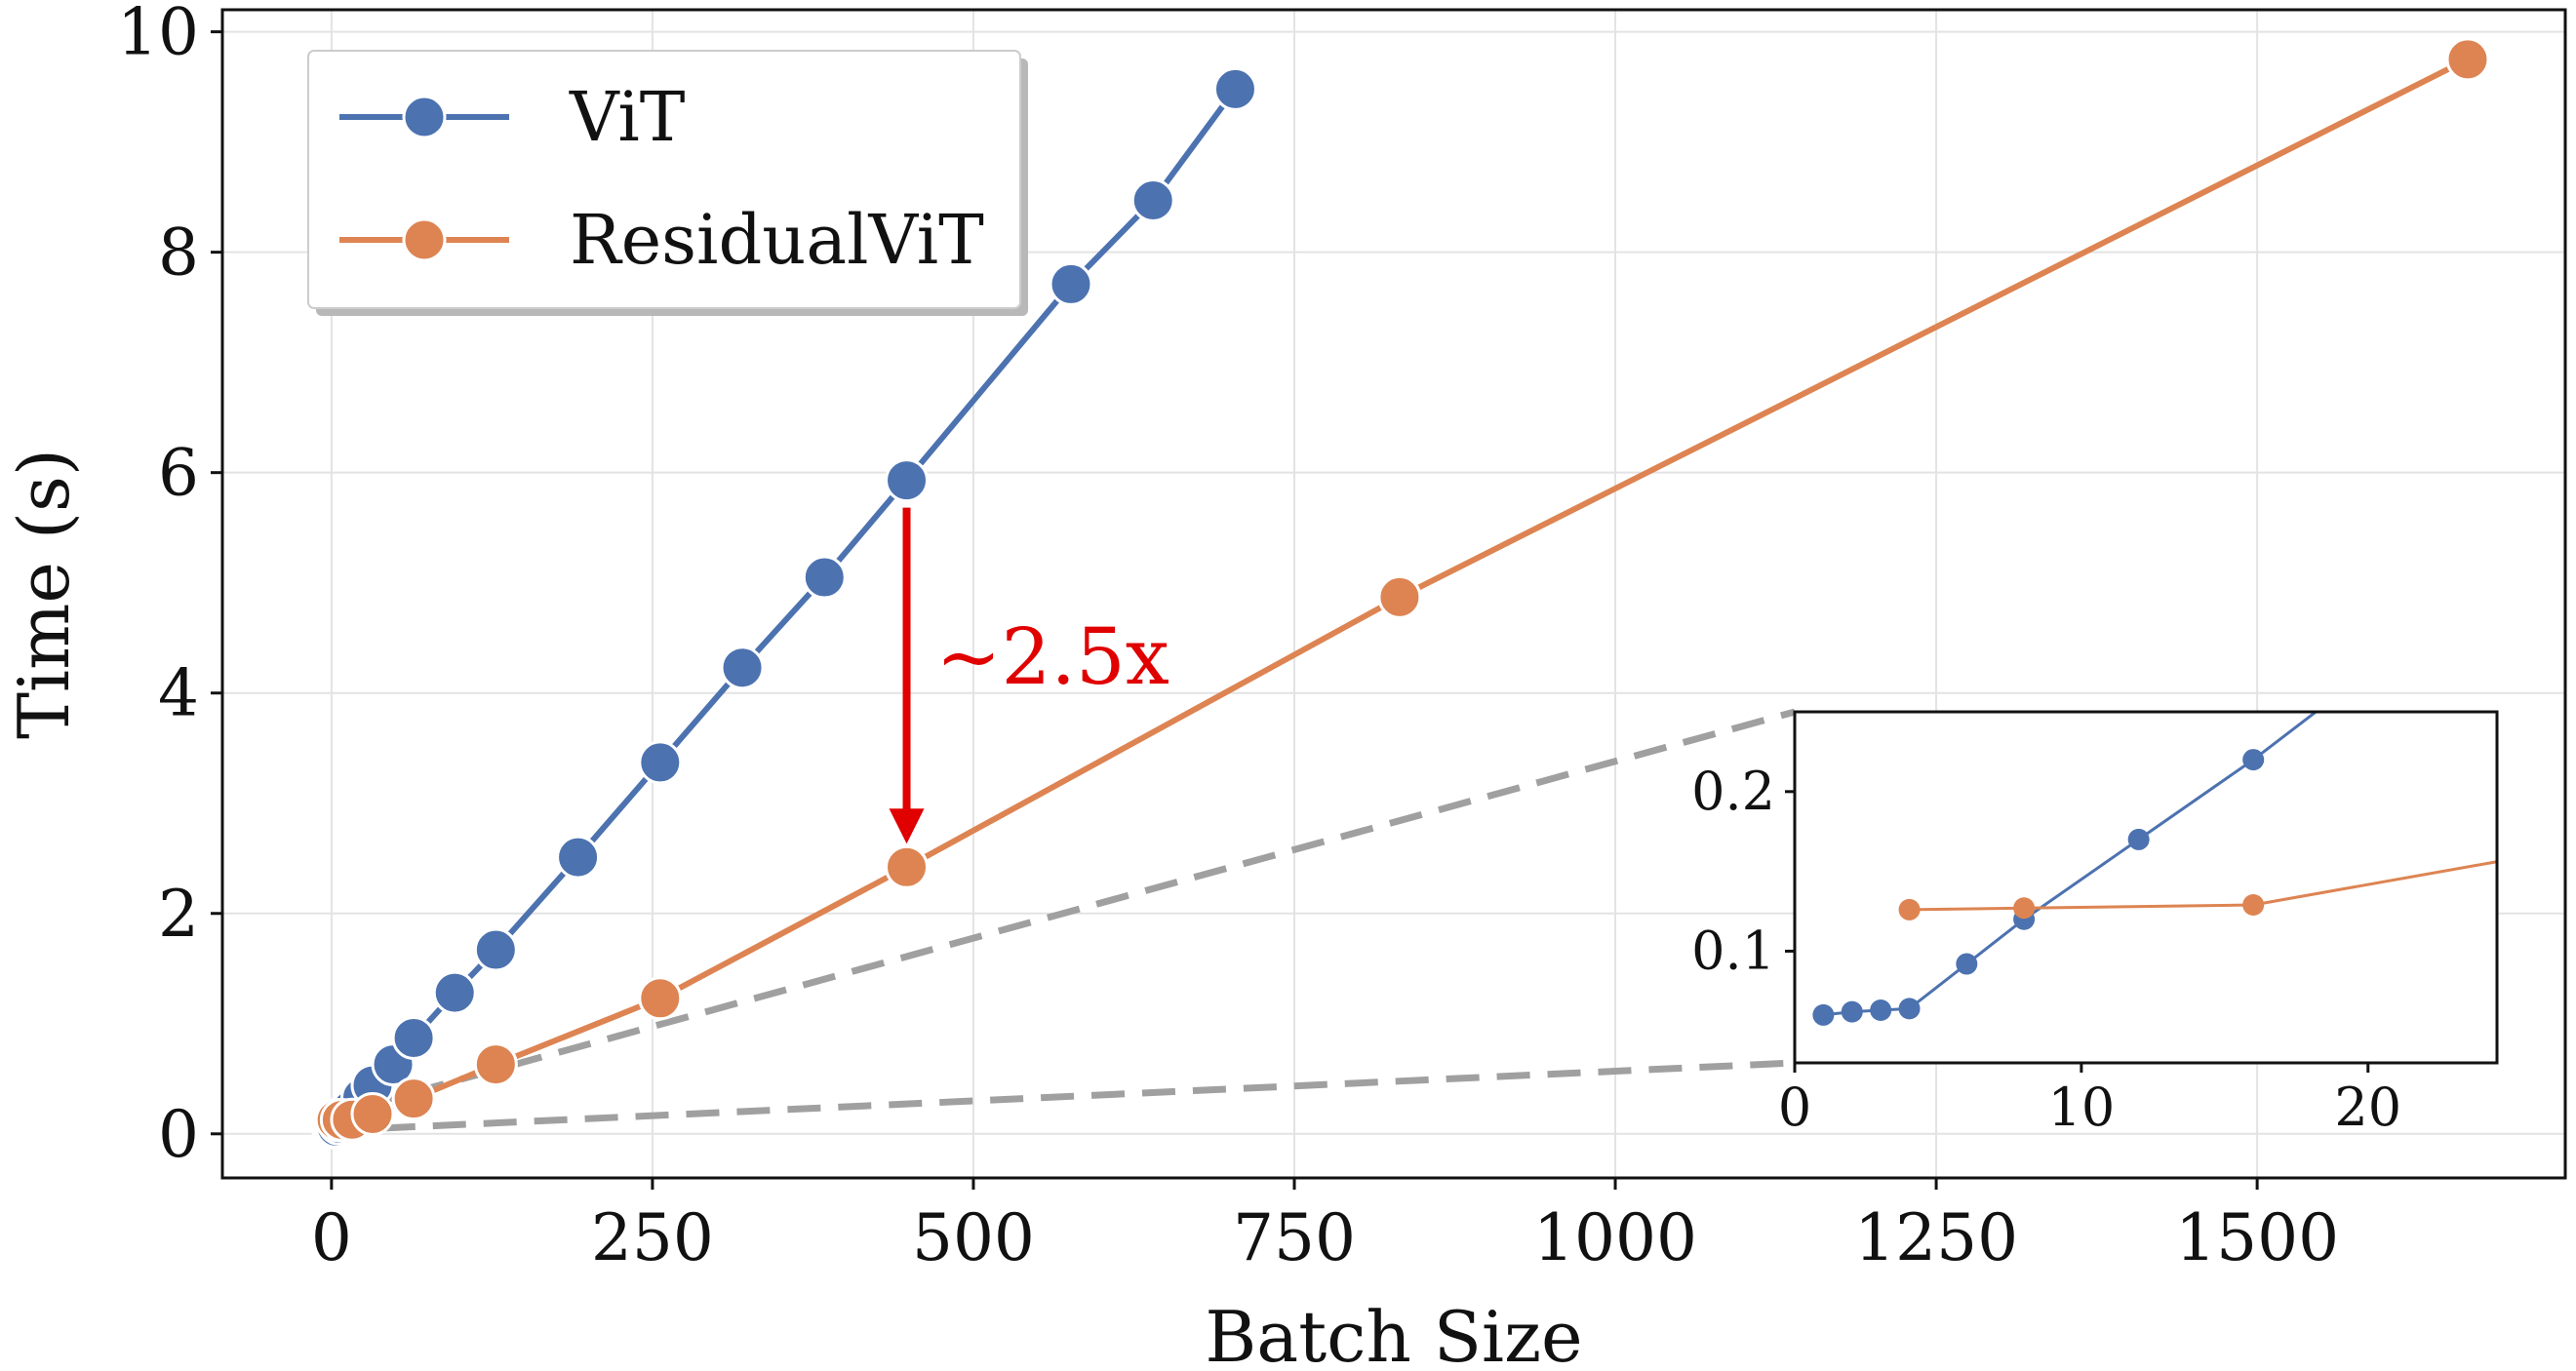 The width and height of the screenshot is (2576, 1371). What do you see at coordinates (2367, 1107) in the screenshot?
I see `inset-x-tick-label: 20` at bounding box center [2367, 1107].